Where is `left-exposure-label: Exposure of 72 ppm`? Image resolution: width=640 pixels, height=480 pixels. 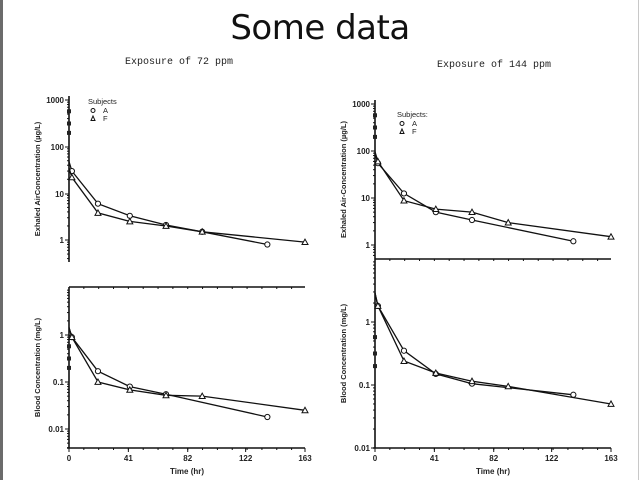
left-exposure-label: Exposure of 72 ppm is located at coordinates (179, 62).